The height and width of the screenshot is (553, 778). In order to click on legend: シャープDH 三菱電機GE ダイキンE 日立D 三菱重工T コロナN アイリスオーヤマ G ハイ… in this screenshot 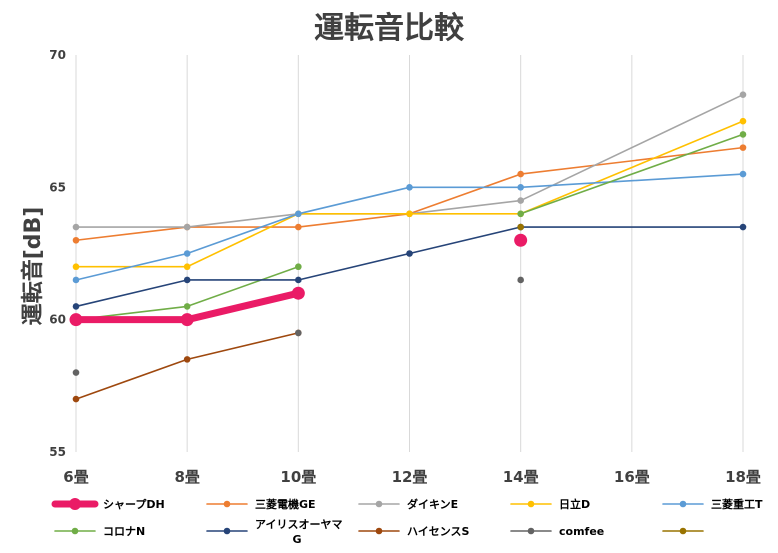, I will do `click(407, 521)`.